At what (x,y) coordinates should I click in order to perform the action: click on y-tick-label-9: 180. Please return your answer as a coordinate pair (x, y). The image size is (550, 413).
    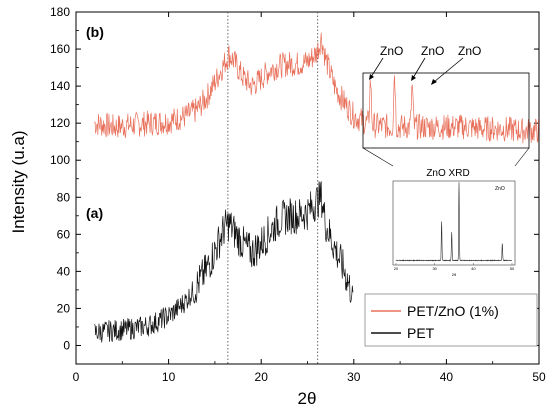
    Looking at the image, I should click on (60, 12).